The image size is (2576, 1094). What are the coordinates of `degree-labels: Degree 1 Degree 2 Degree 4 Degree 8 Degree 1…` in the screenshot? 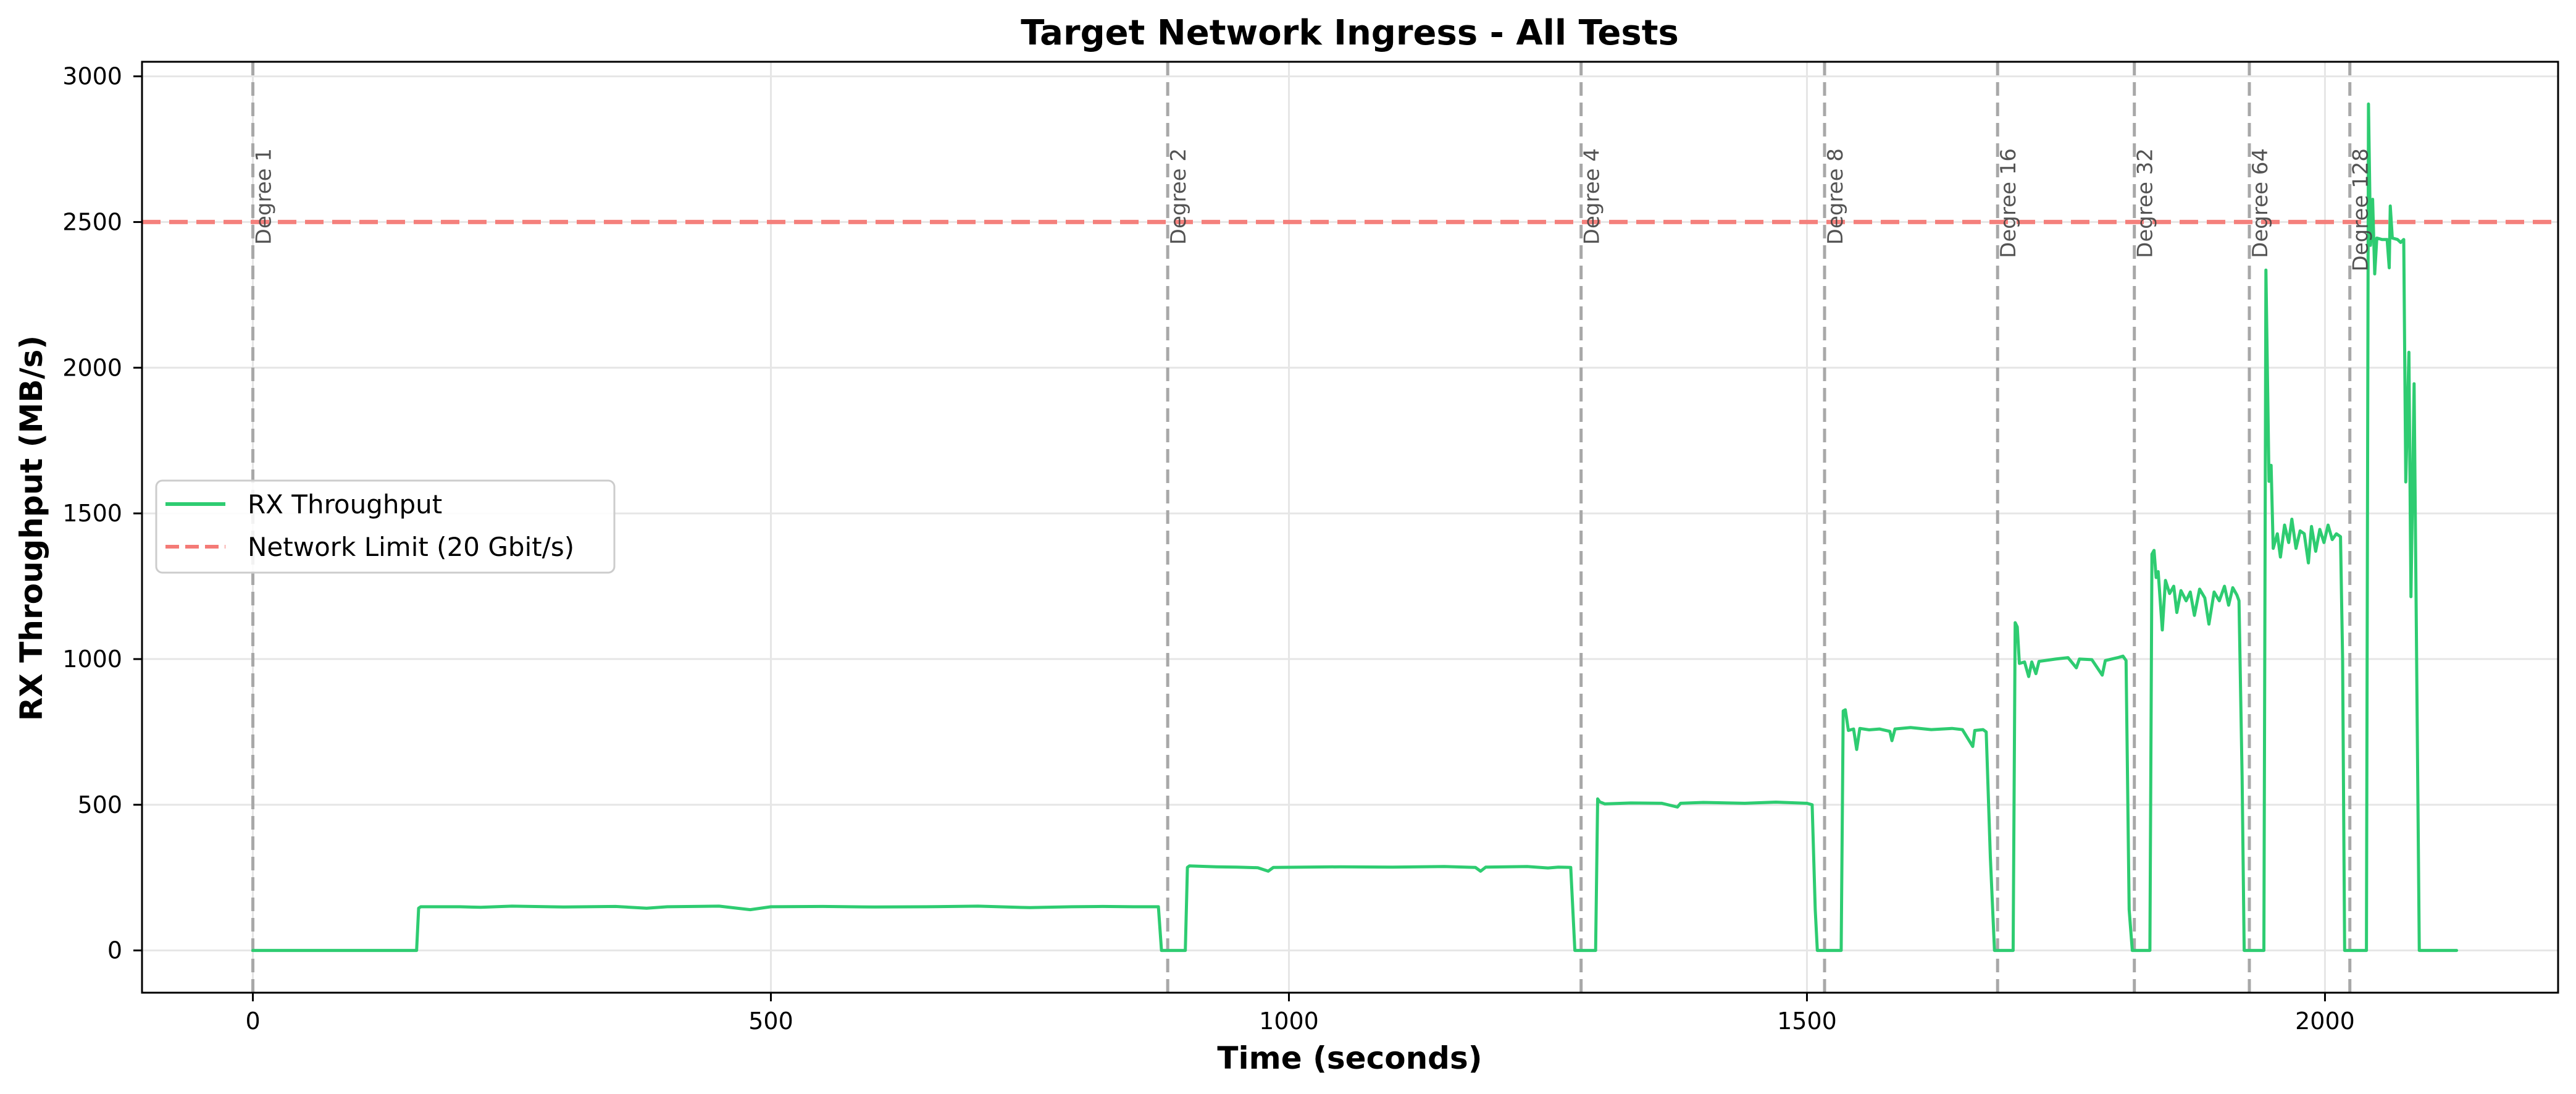 It's located at (1312, 209).